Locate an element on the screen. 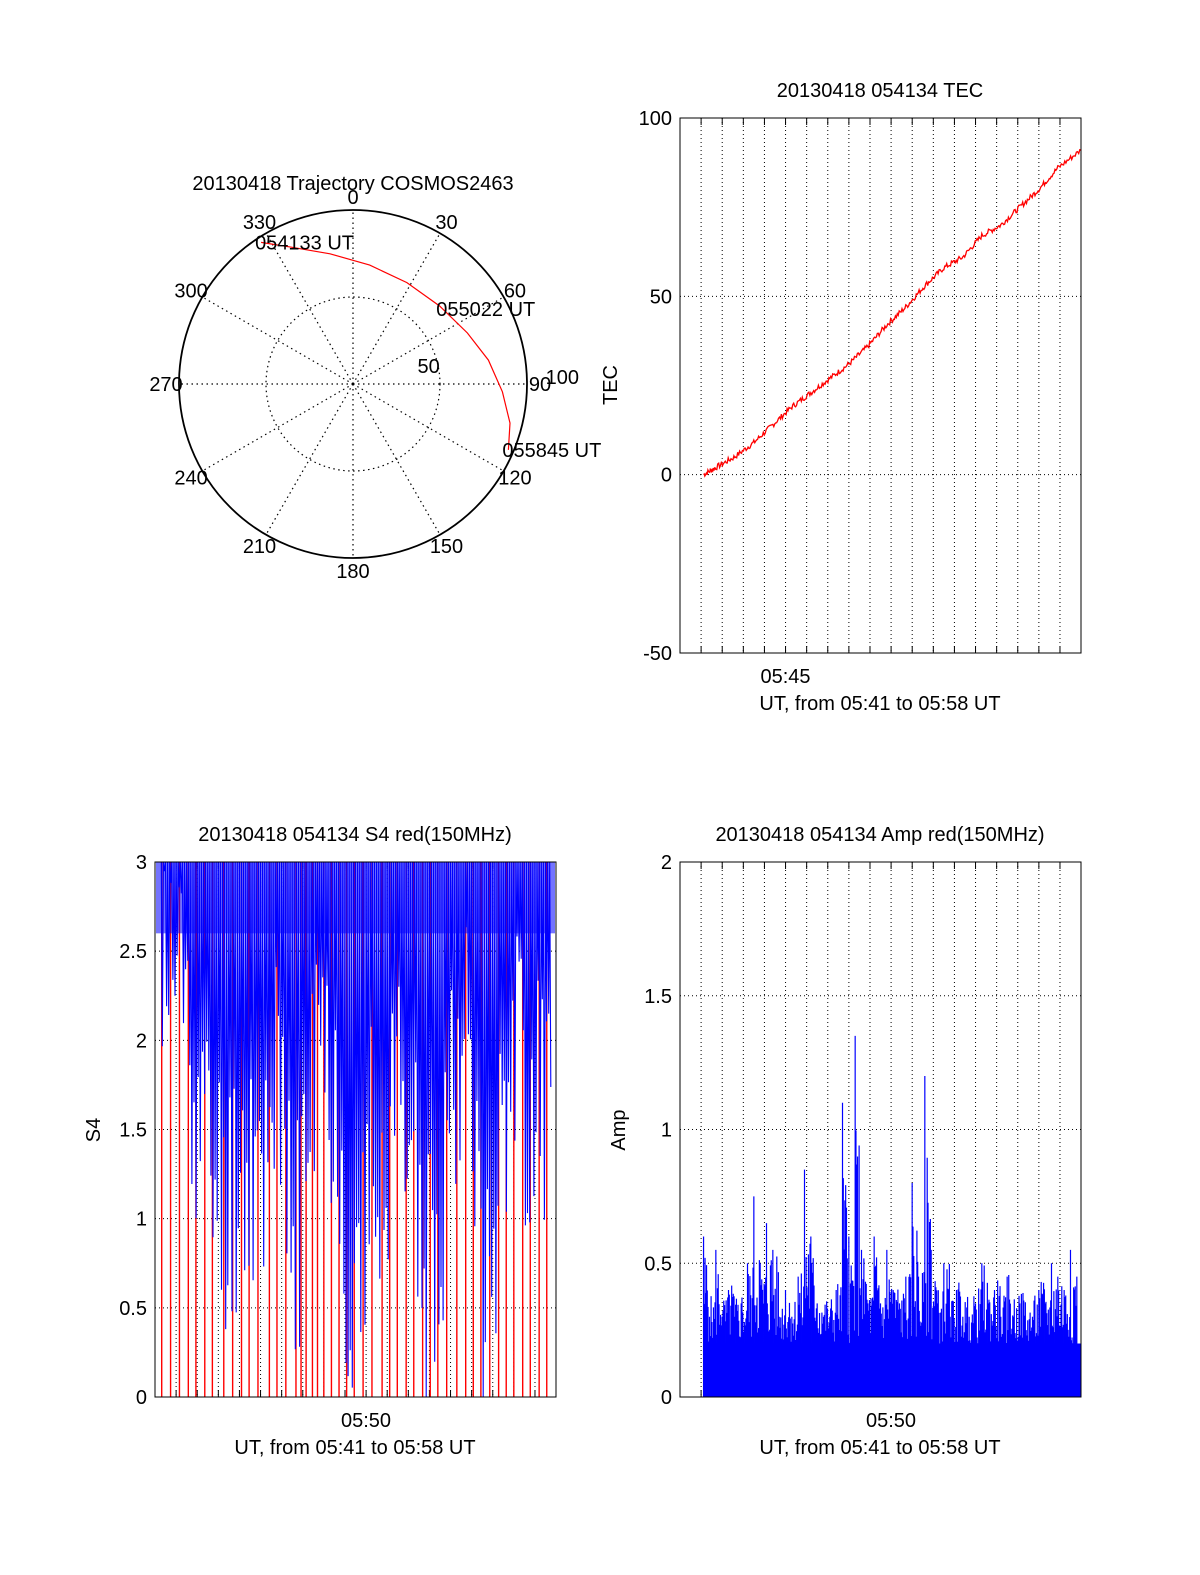  y-tick-label: 50 is located at coordinates (661, 297).